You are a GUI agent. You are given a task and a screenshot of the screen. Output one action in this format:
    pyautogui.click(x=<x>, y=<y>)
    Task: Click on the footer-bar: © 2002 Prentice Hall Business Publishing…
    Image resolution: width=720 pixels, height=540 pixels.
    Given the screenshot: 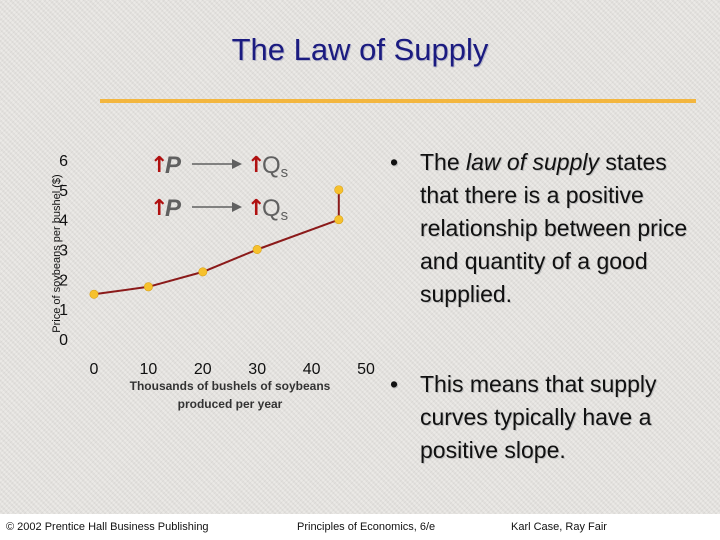 What is the action you would take?
    pyautogui.click(x=360, y=527)
    